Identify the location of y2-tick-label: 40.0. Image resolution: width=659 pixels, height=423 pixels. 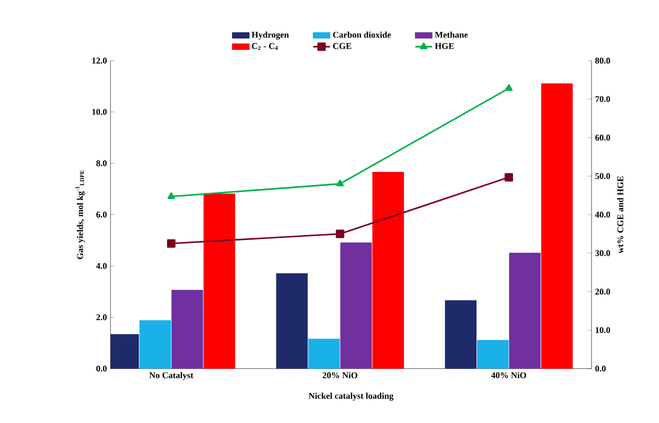
(602, 214).